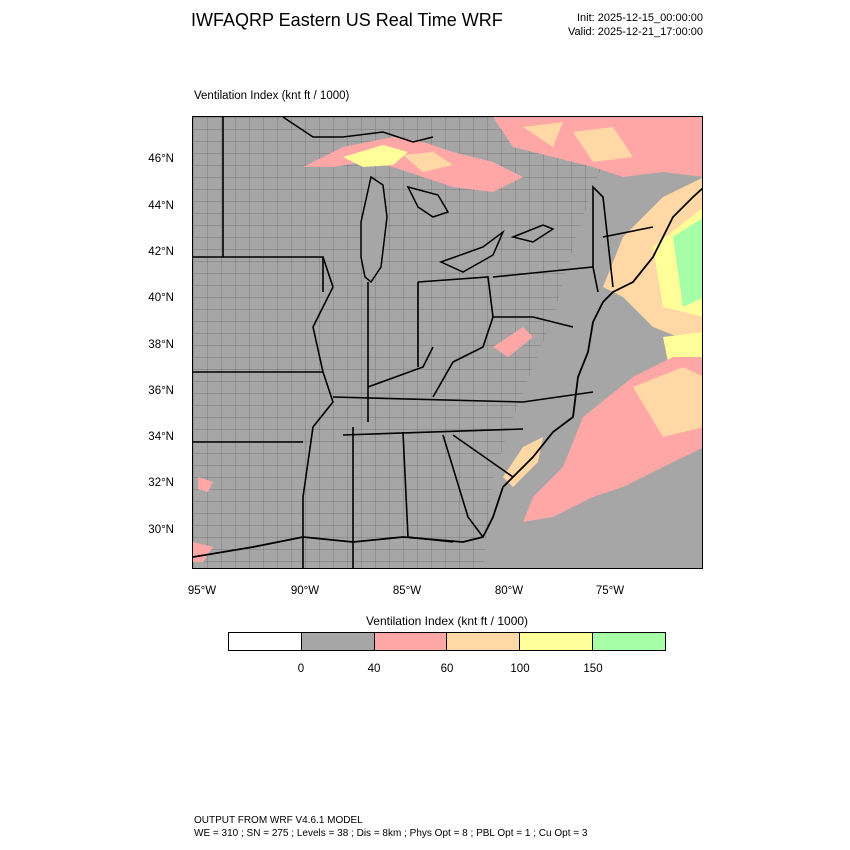 The width and height of the screenshot is (850, 850). I want to click on lat-label: 34°N, so click(161, 437).